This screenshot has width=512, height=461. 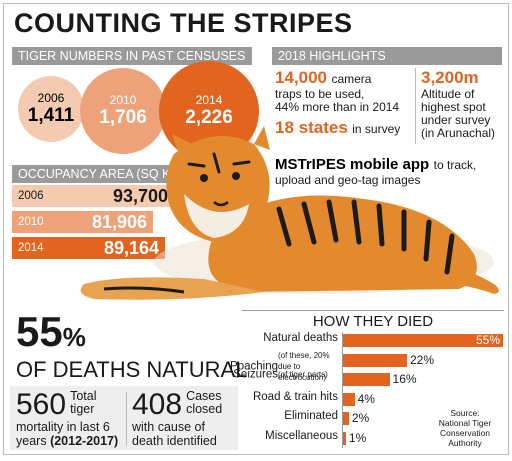 What do you see at coordinates (455, 165) in the screenshot?
I see `app-text: to track,` at bounding box center [455, 165].